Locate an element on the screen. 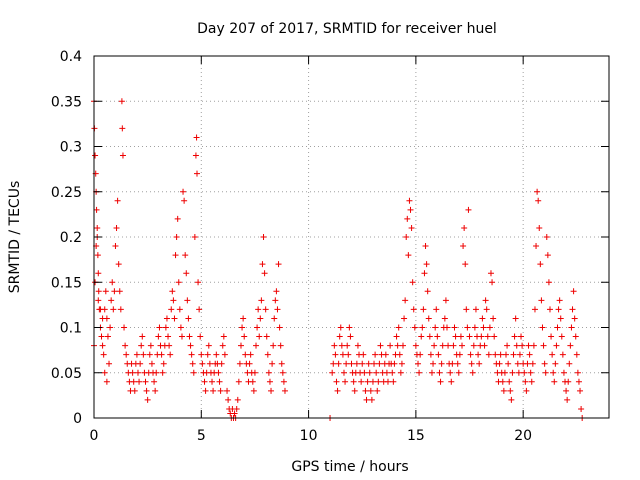  x-tick-labels: 0 5 10 15 20 is located at coordinates (311, 436).